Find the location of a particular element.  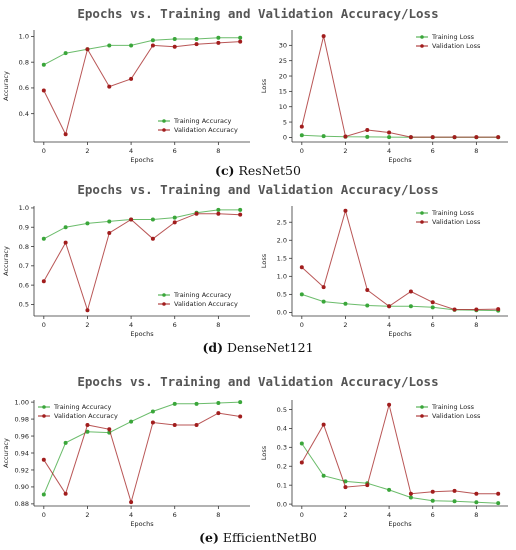

legend-label: Validation Accuracy is located at coordinates (206, 304).